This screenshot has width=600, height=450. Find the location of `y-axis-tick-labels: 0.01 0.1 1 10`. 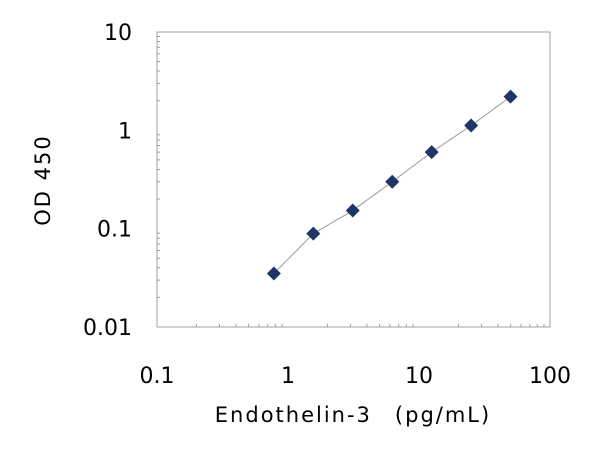

y-axis-tick-labels: 0.01 0.1 1 10 is located at coordinates (107, 181).